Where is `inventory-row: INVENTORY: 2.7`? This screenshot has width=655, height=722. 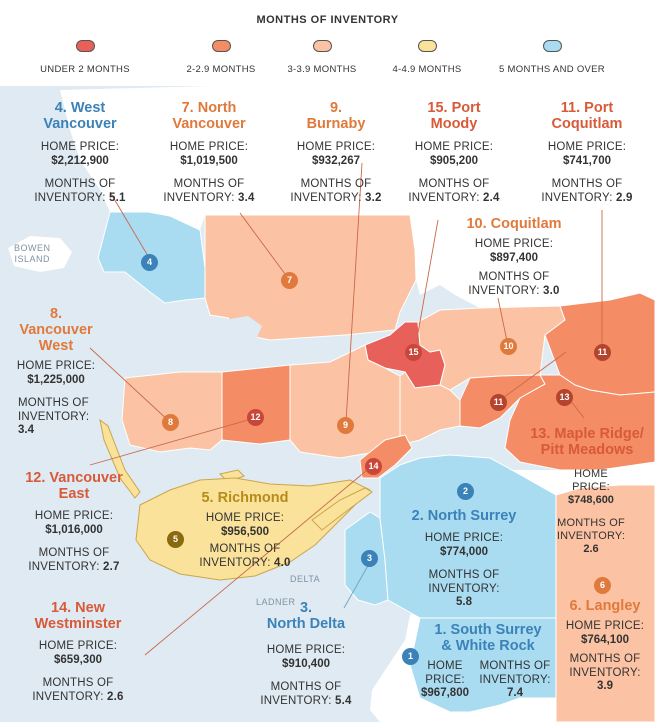 inventory-row: INVENTORY: 2.7 is located at coordinates (74, 566).